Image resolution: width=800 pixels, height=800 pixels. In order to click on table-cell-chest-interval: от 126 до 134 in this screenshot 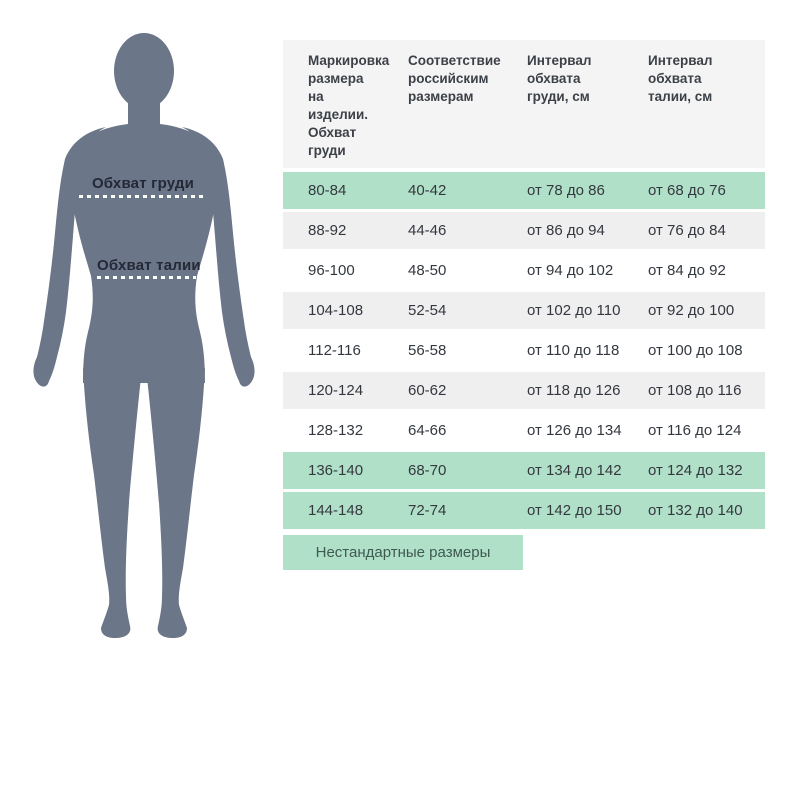, I will do `click(574, 430)`.